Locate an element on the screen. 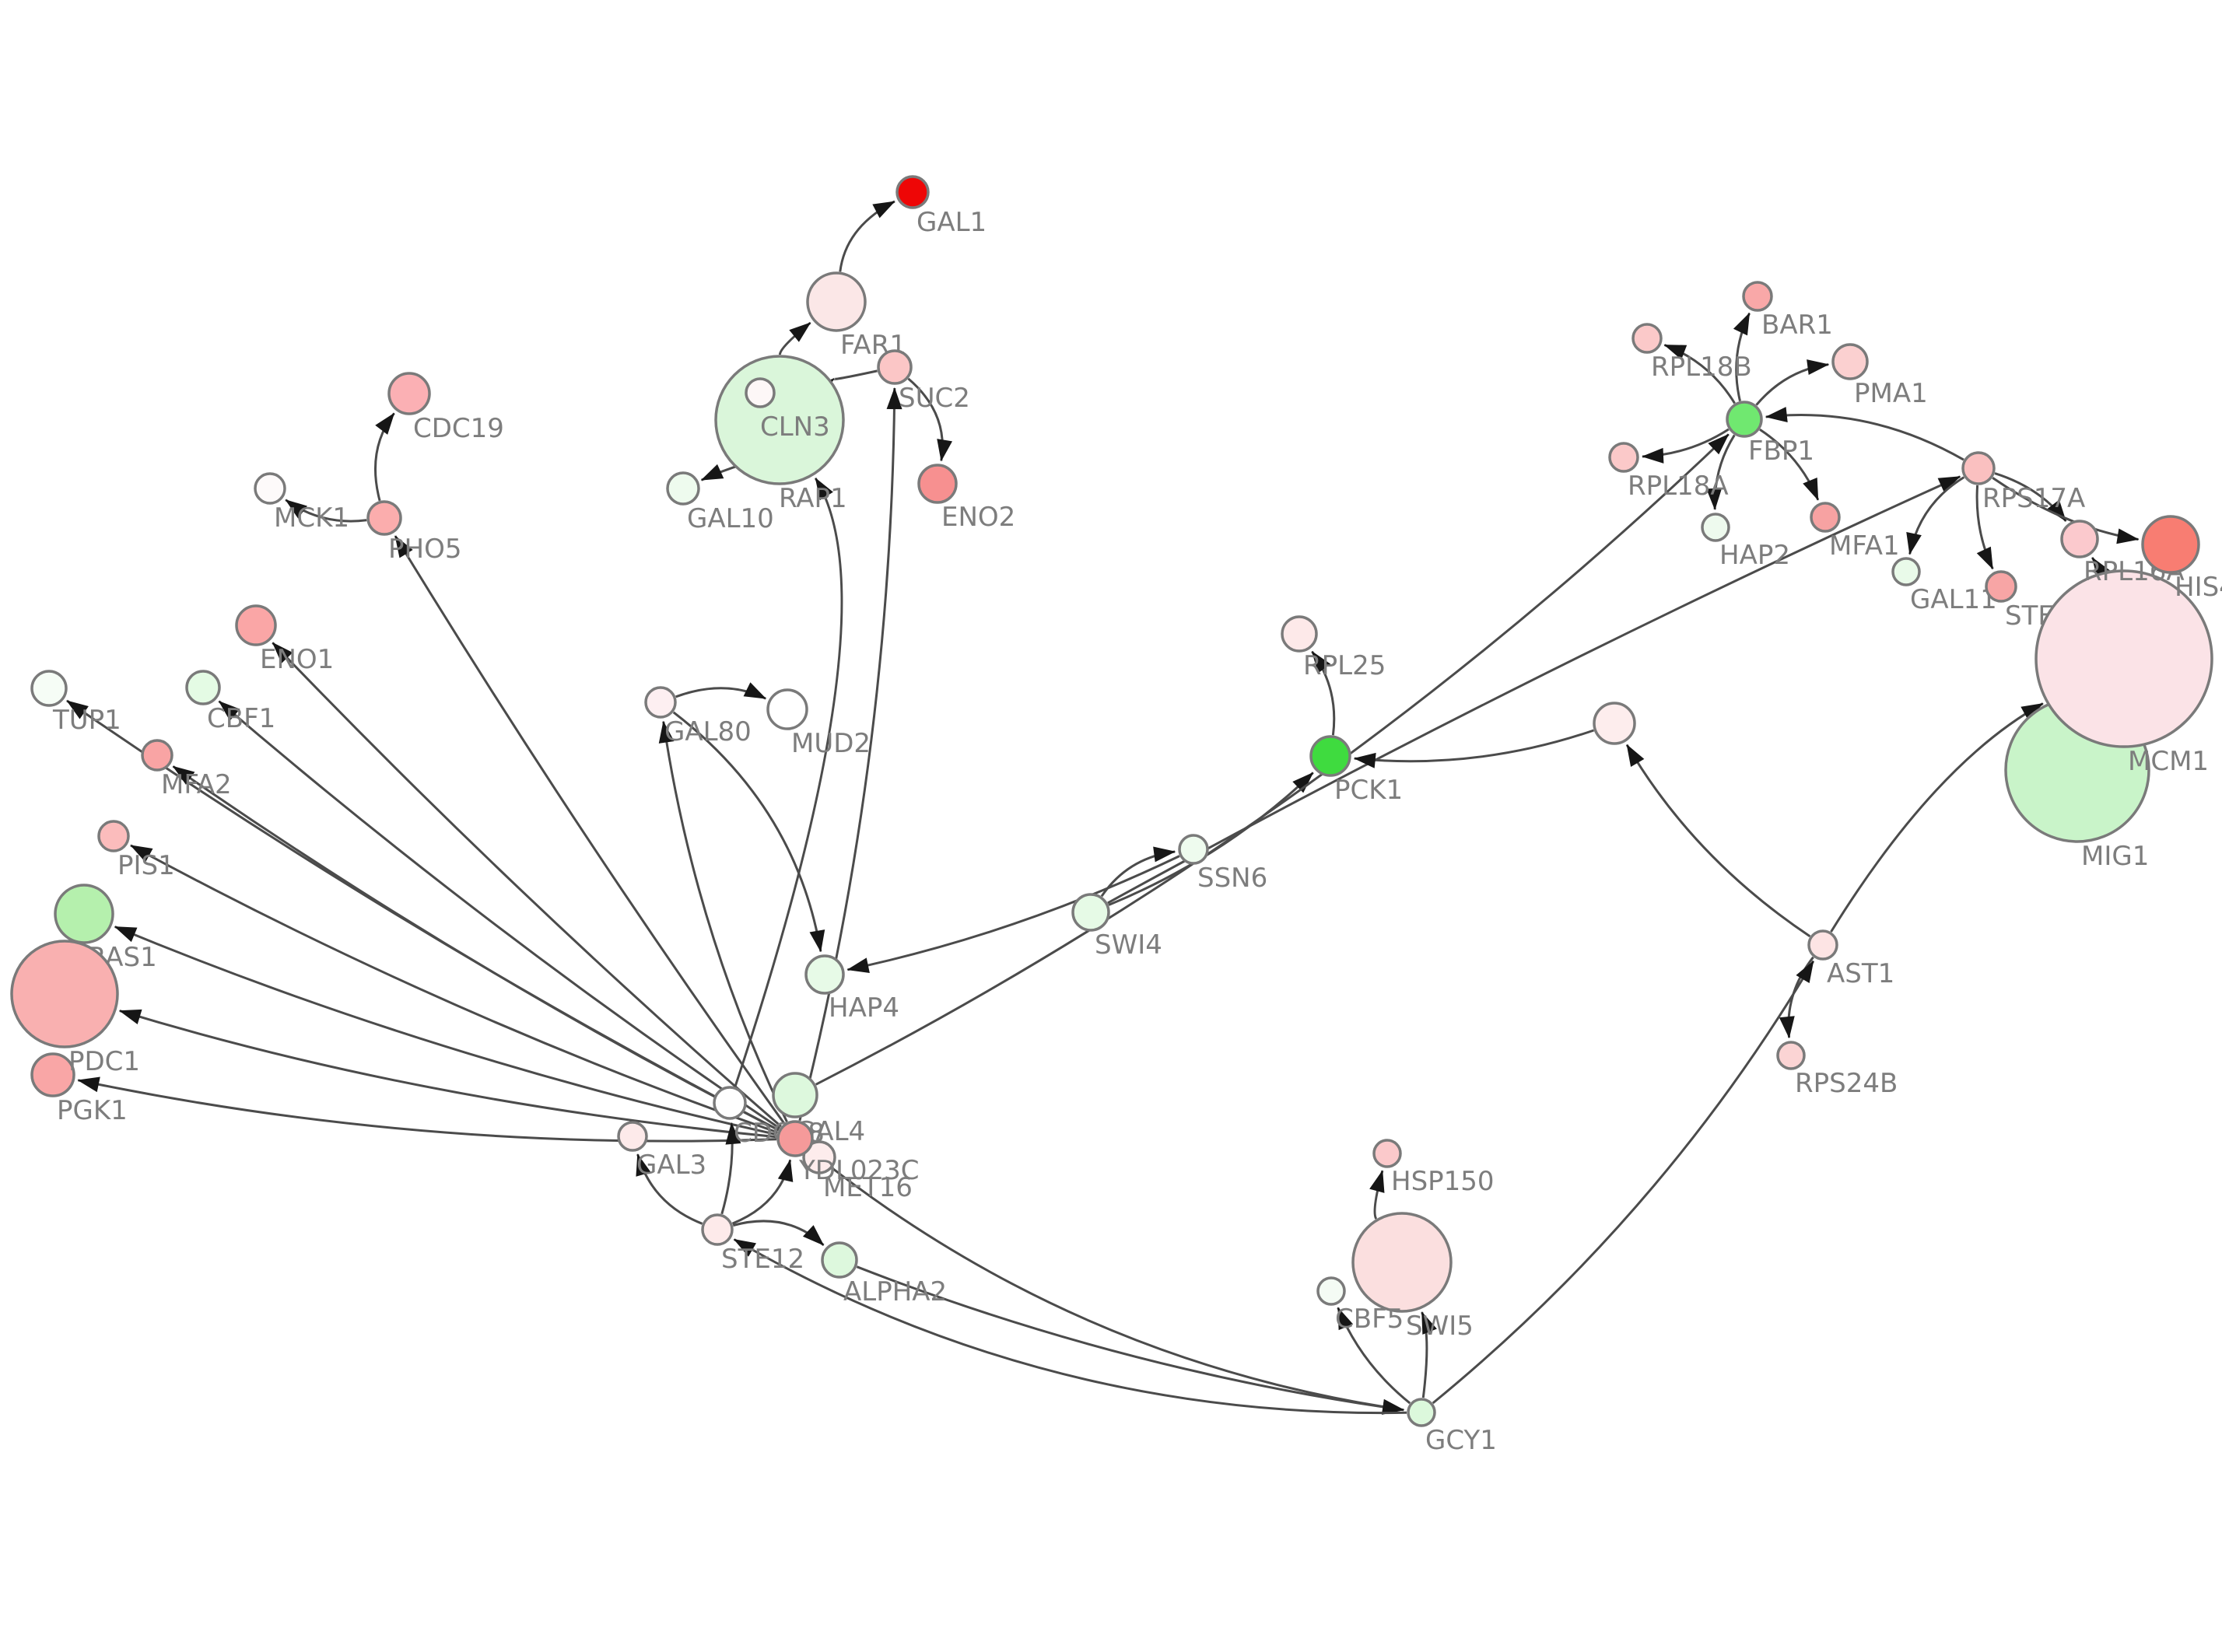 Image resolution: width=2222 pixels, height=1652 pixels. node-gal80 is located at coordinates (660, 703).